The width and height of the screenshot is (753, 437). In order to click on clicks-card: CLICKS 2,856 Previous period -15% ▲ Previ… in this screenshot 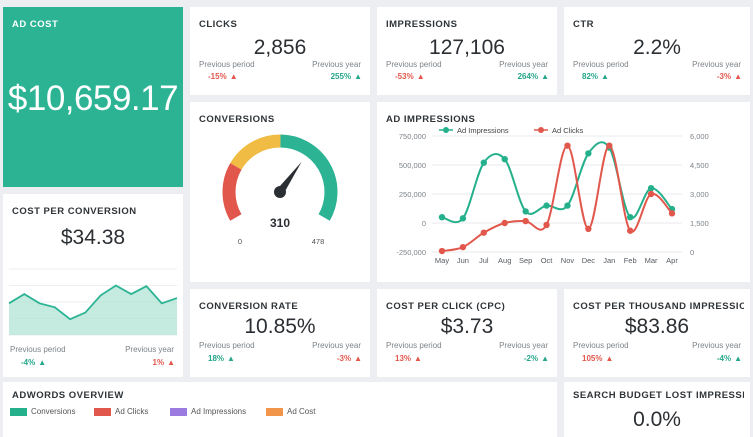, I will do `click(280, 51)`.